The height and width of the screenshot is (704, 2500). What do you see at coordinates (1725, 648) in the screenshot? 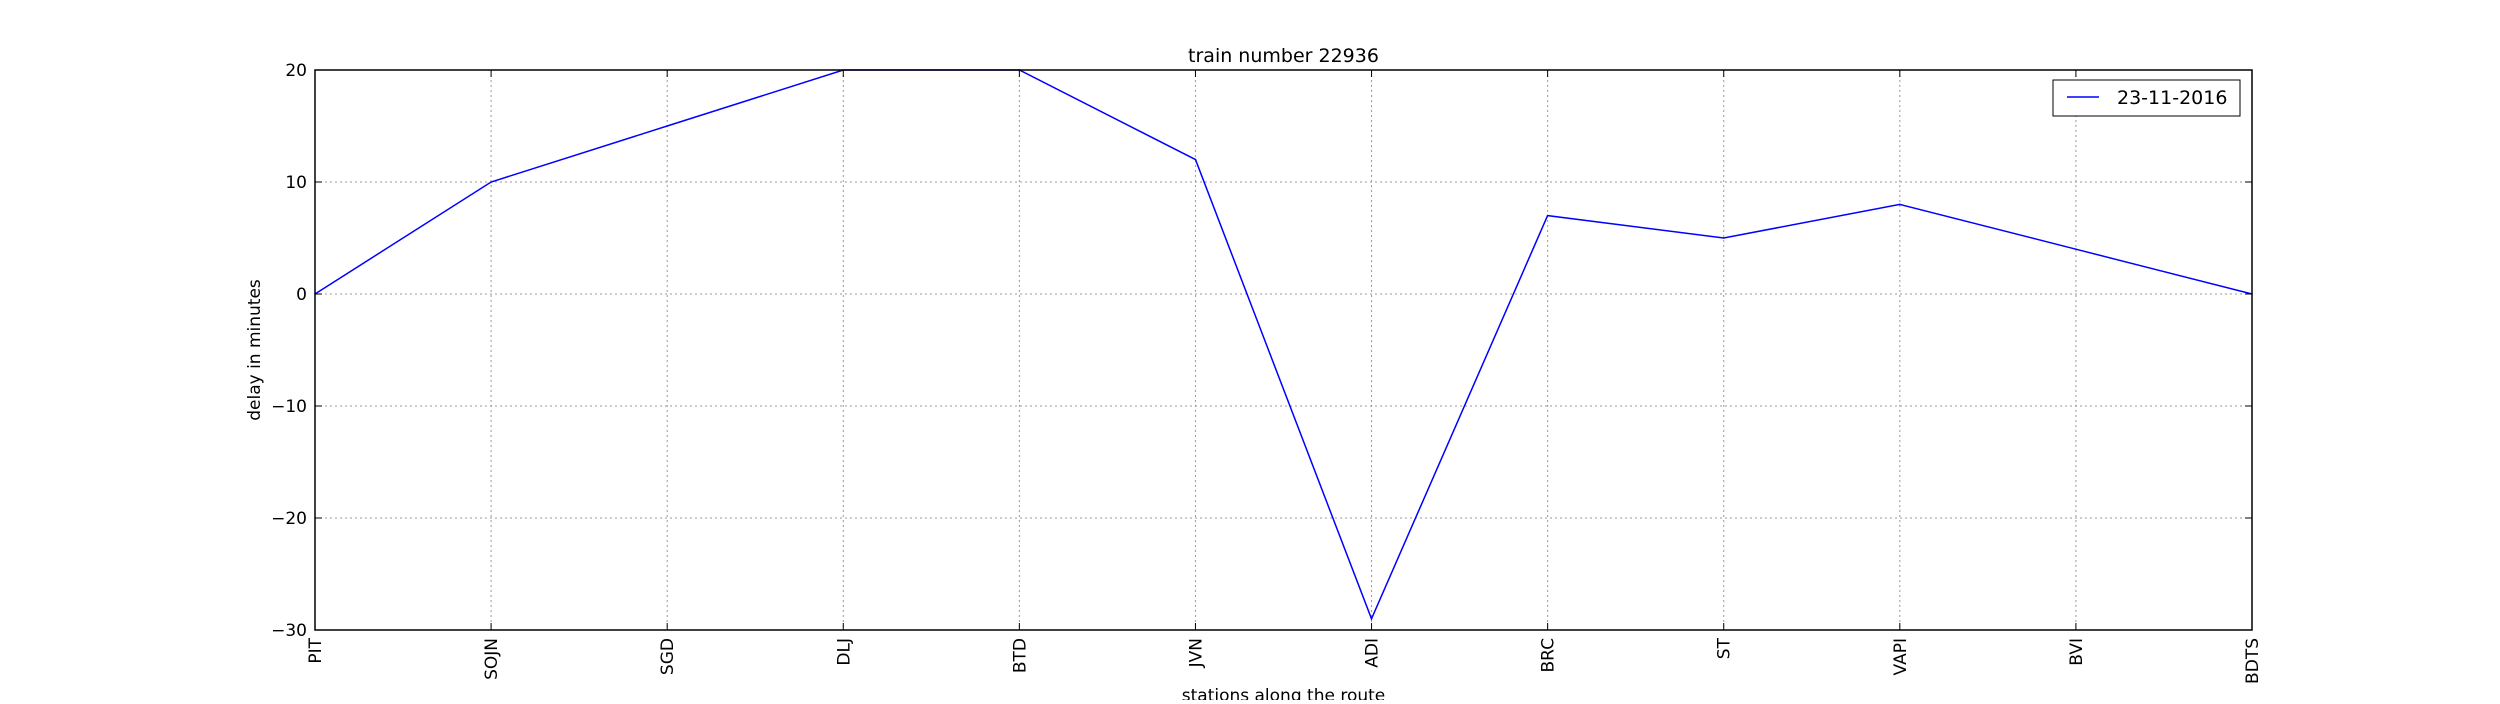
I see `x-tick-label: ST` at bounding box center [1725, 648].